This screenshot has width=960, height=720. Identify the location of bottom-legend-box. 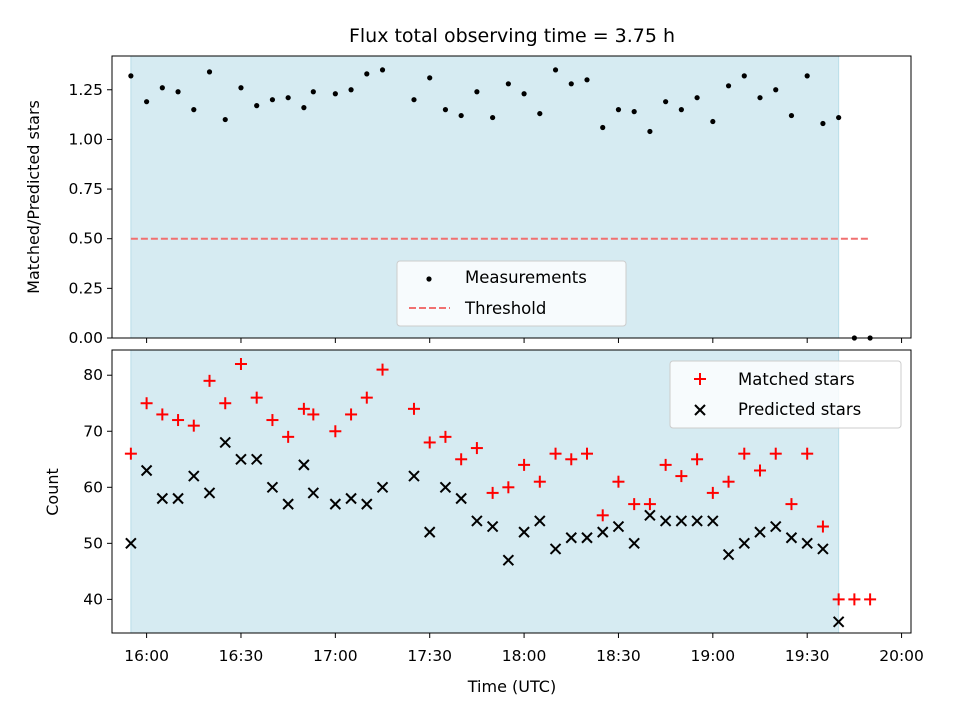
(785, 394).